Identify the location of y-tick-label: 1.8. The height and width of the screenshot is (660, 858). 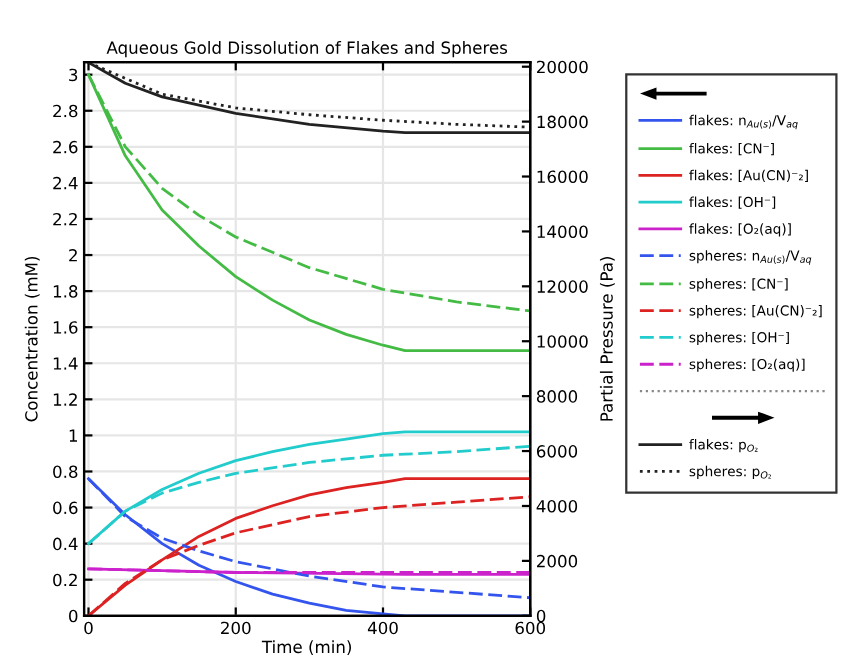
(65, 291).